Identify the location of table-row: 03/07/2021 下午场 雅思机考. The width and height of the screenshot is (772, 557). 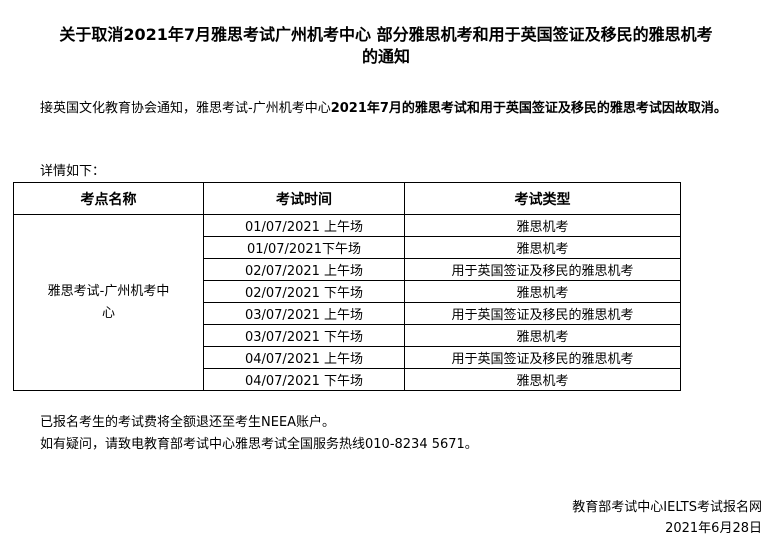
(347, 335).